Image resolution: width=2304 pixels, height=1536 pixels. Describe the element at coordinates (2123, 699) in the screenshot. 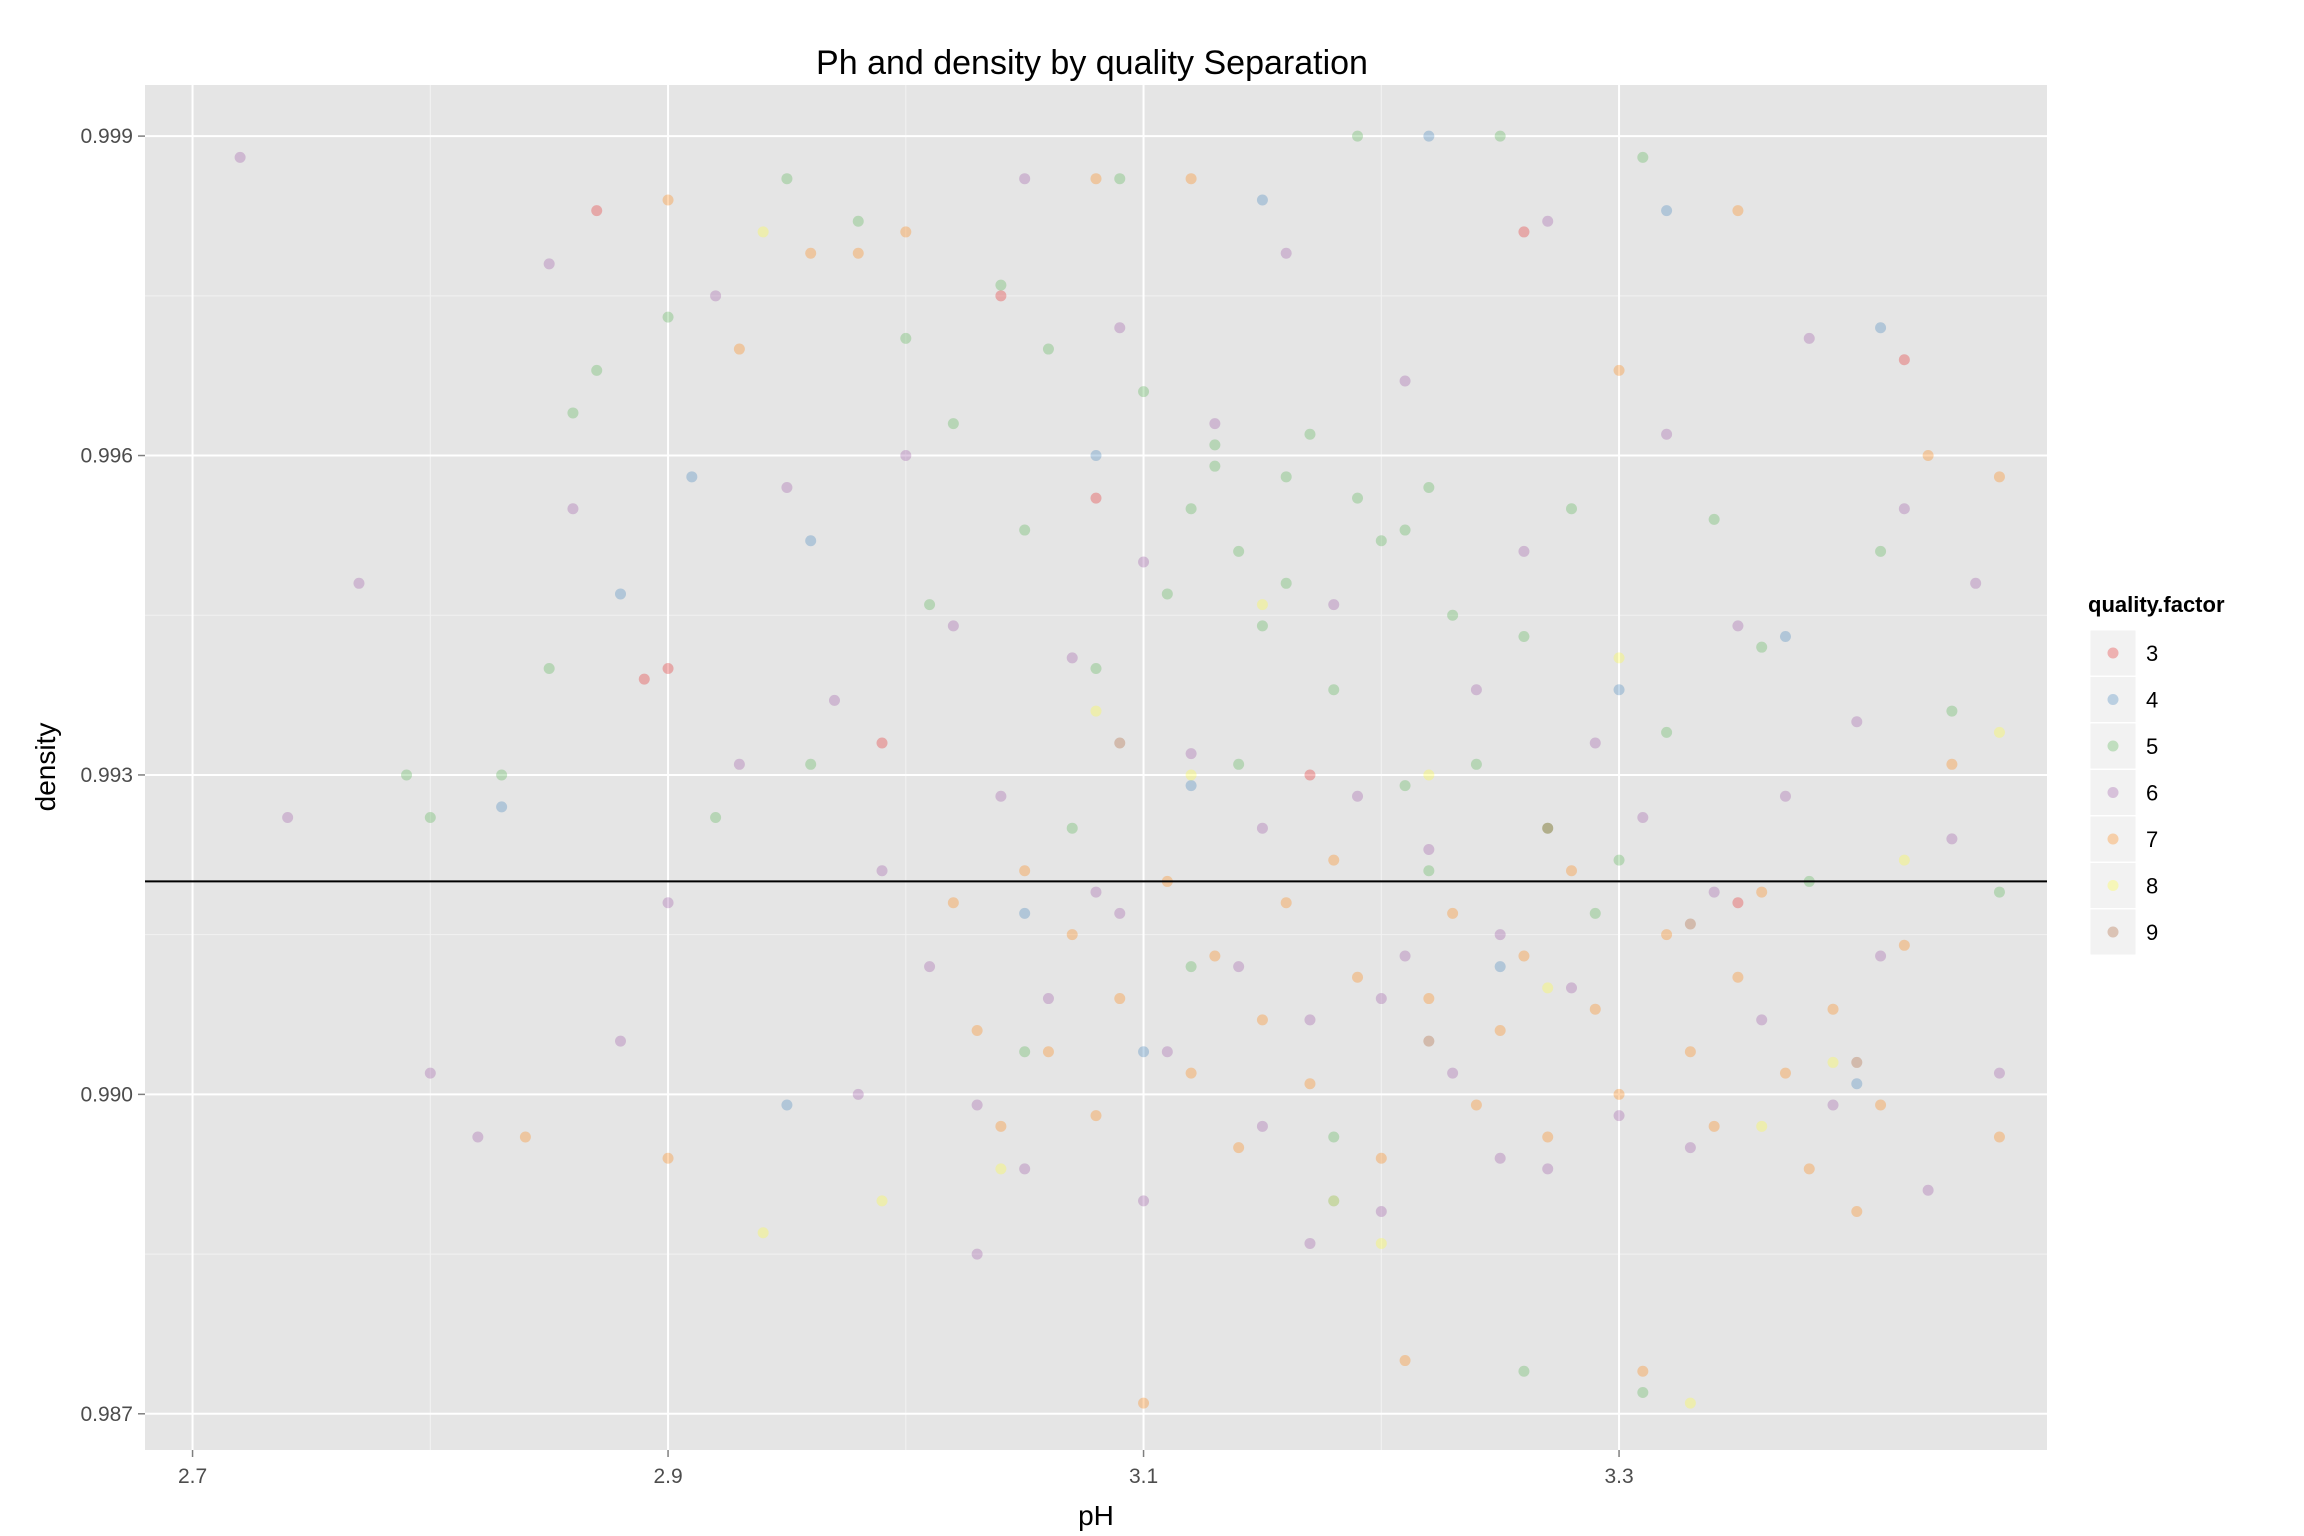

I see `legend-item-4: 4` at that location.